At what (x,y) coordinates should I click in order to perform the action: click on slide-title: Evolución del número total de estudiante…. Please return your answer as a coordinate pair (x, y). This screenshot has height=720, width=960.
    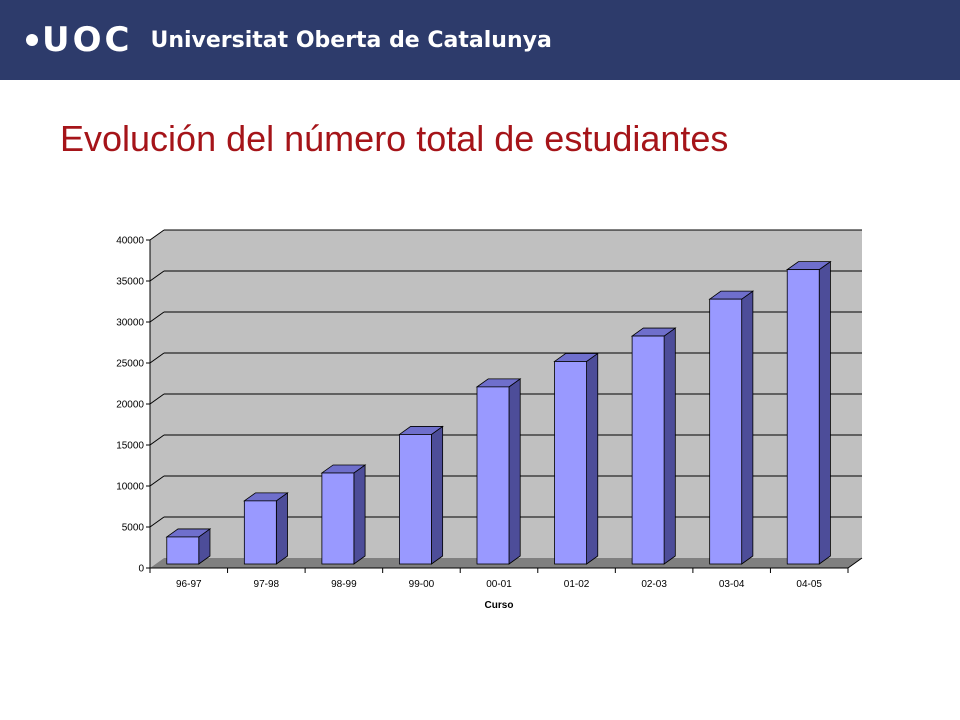
    Looking at the image, I should click on (394, 138).